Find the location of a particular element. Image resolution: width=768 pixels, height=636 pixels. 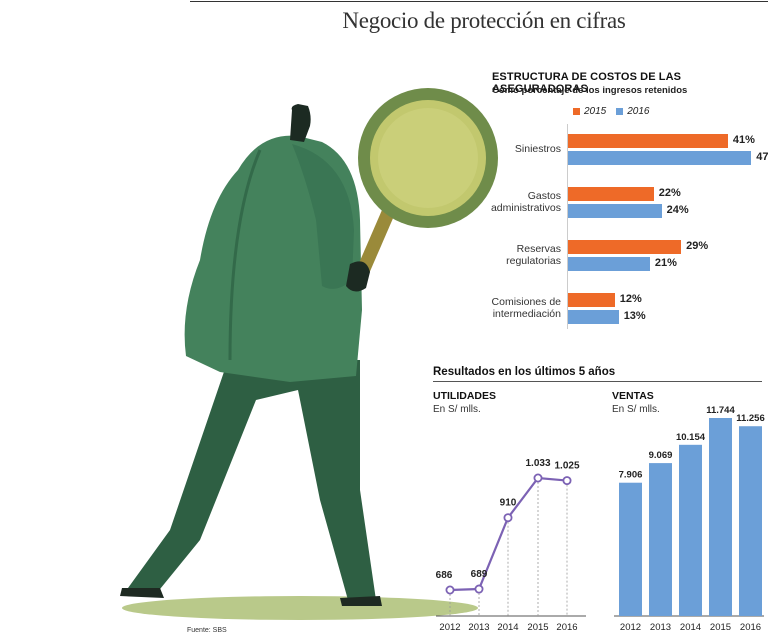

cost-category-label: Comisiones de intermediación is located at coordinates (526, 308).